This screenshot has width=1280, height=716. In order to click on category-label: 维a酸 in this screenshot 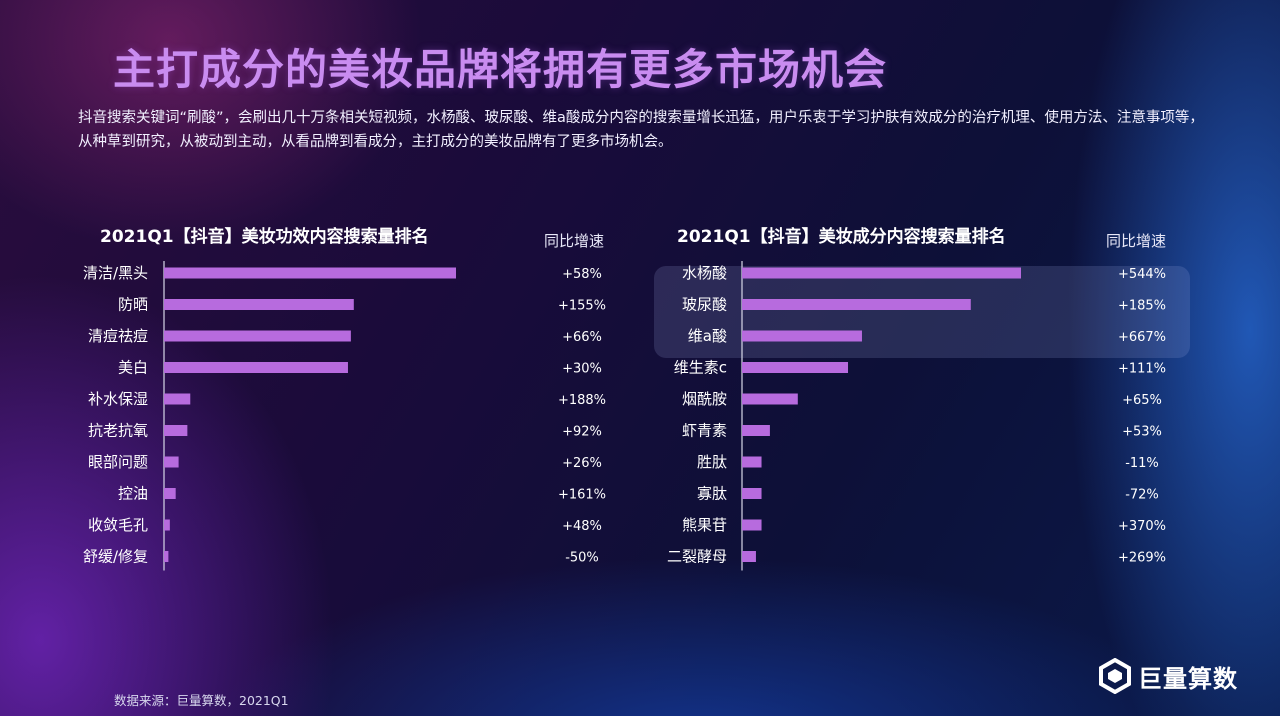, I will do `click(707, 336)`.